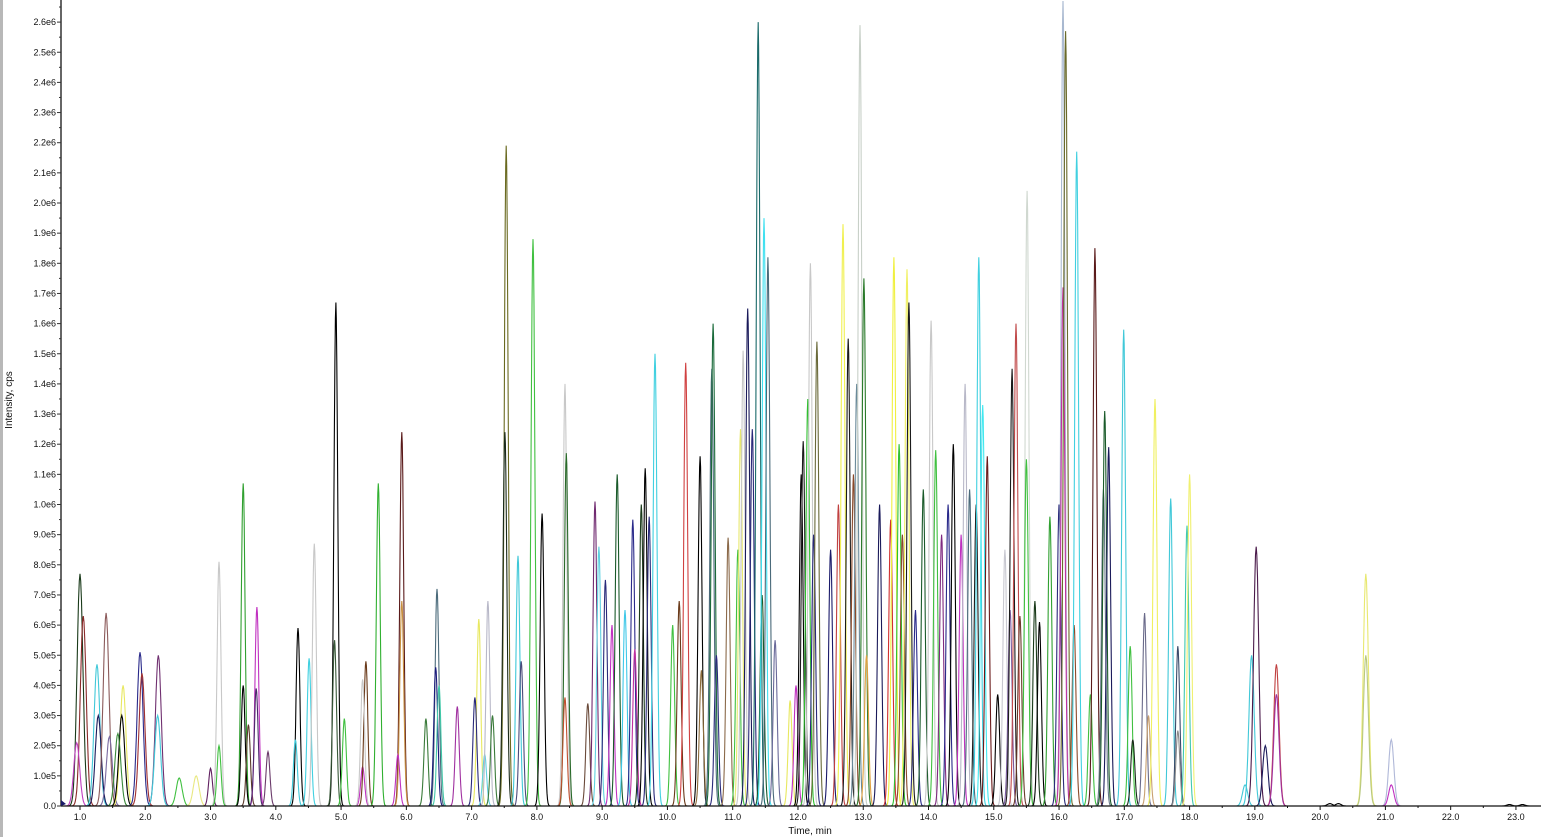  I want to click on y-tick-label: 2.0e5, so click(44, 746).